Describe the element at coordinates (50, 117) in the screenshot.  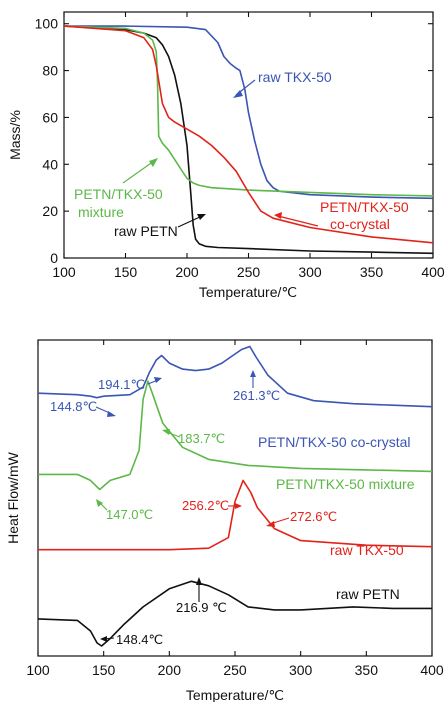
I see `tga-ytick-label-60: 60` at that location.